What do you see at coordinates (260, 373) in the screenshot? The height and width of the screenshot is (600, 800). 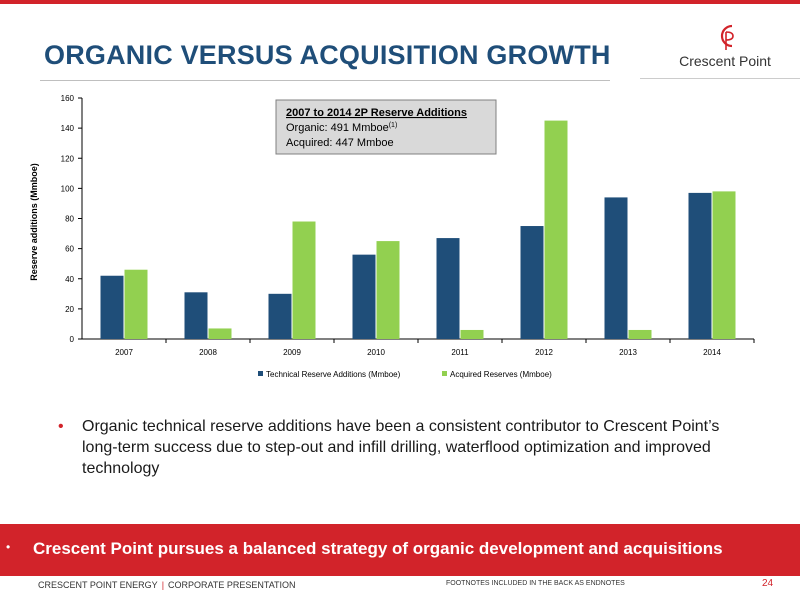 I see `legend-swatch-technical` at bounding box center [260, 373].